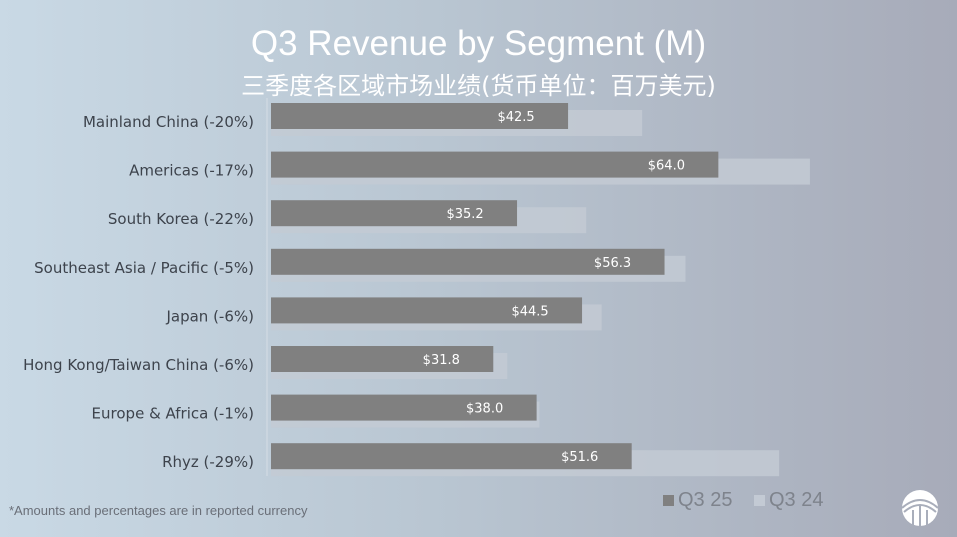 The height and width of the screenshot is (537, 957). Describe the element at coordinates (441, 360) in the screenshot. I see `data-label: $31.8` at that location.